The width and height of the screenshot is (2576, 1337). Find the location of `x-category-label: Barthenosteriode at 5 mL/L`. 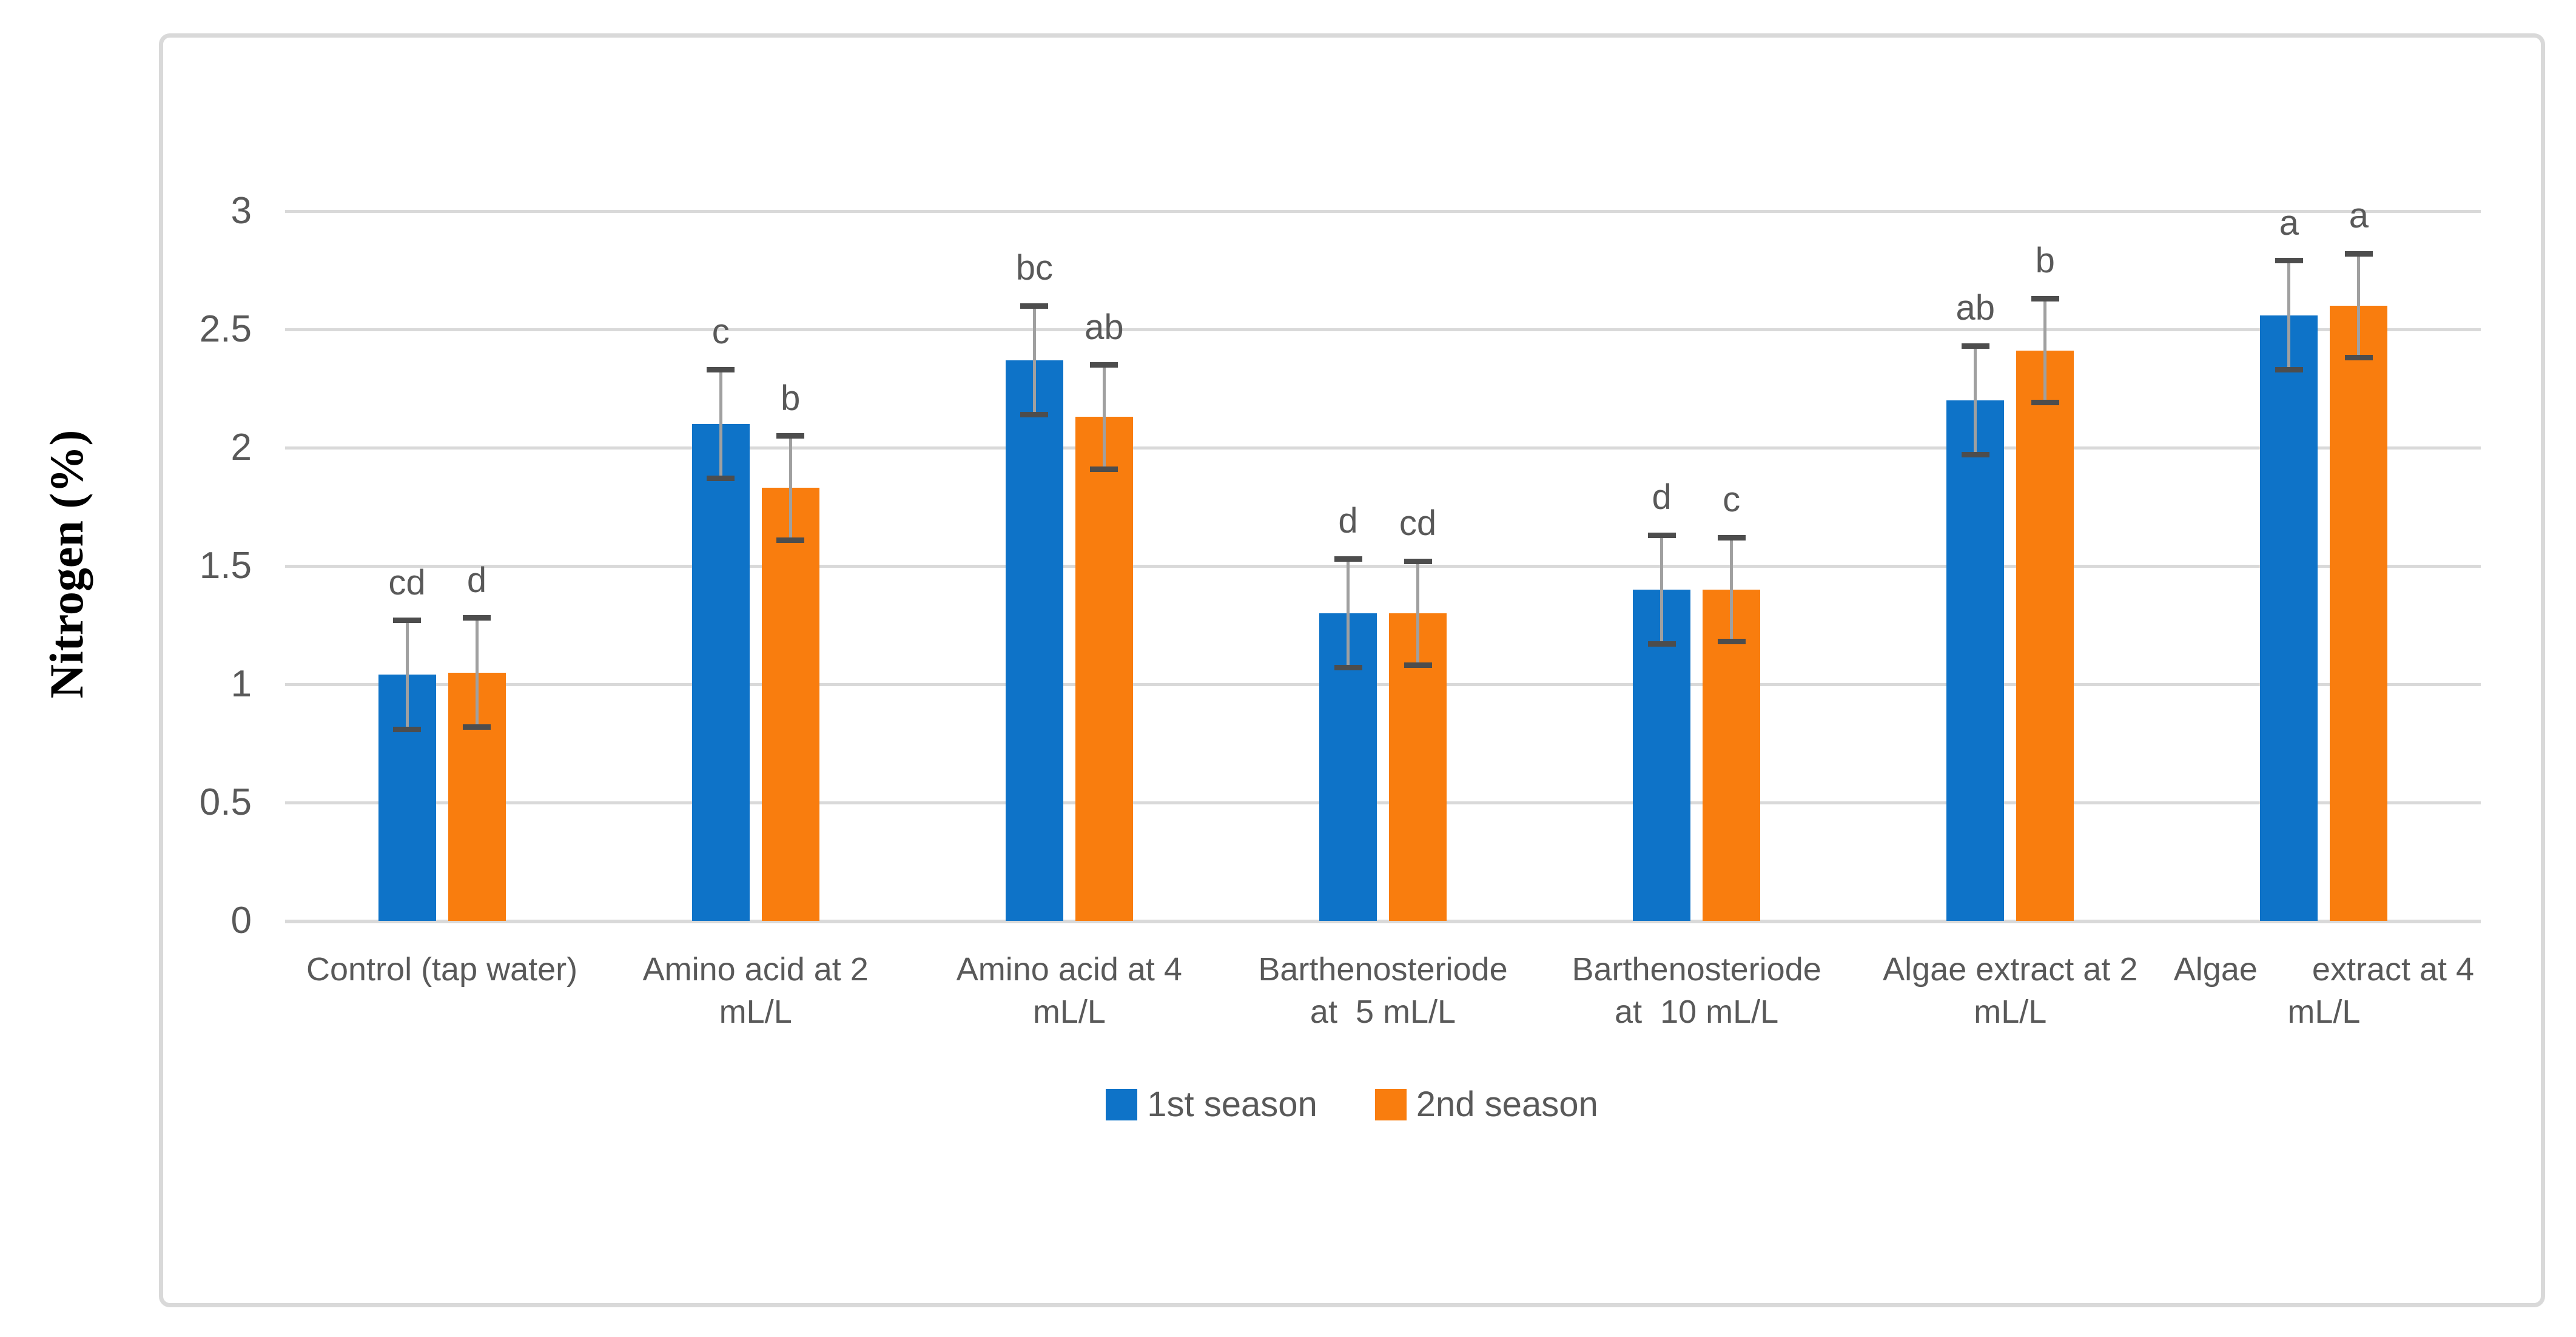

x-category-label: Barthenosteriode at 5 mL/L is located at coordinates (1383, 990).